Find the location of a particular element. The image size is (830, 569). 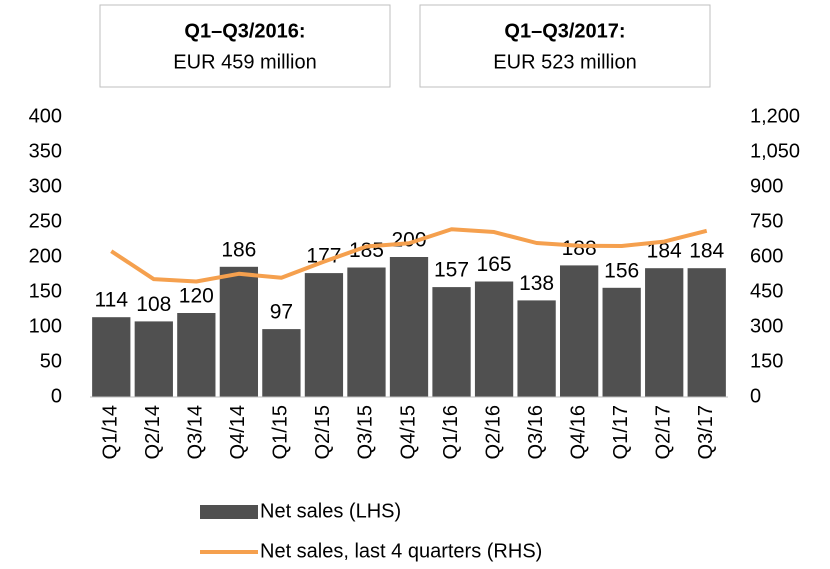

y-tick-label: 50 is located at coordinates (51, 361).